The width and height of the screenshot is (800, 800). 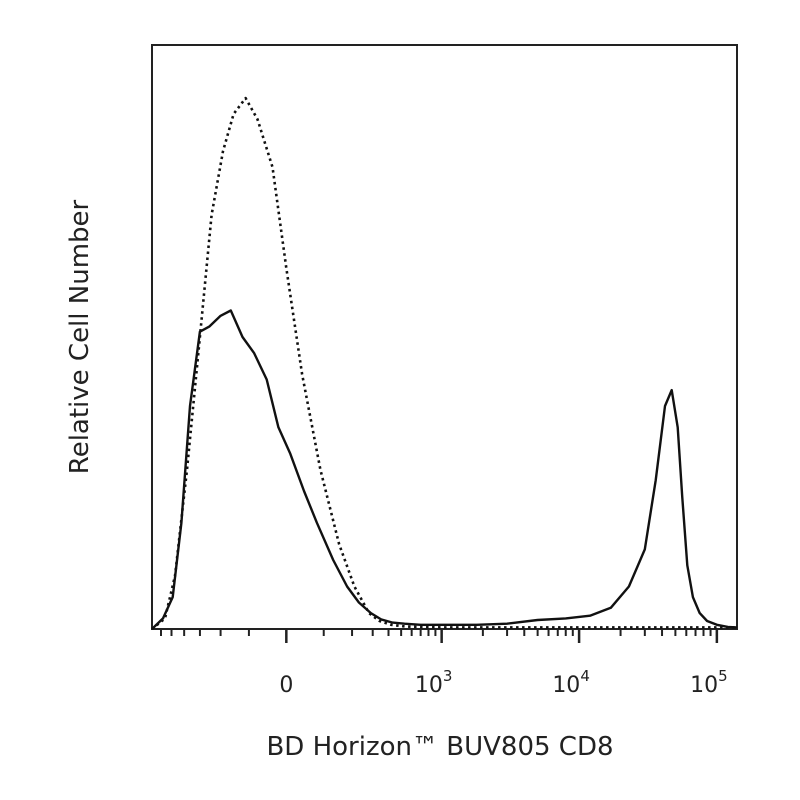 What do you see at coordinates (438, 632) in the screenshot?
I see `x-axis-minor-ticks` at bounding box center [438, 632].